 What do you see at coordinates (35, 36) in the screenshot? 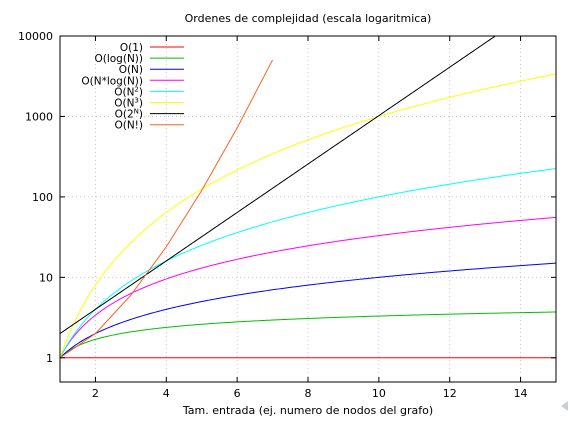
I see `y-tick-label: 10000` at bounding box center [35, 36].